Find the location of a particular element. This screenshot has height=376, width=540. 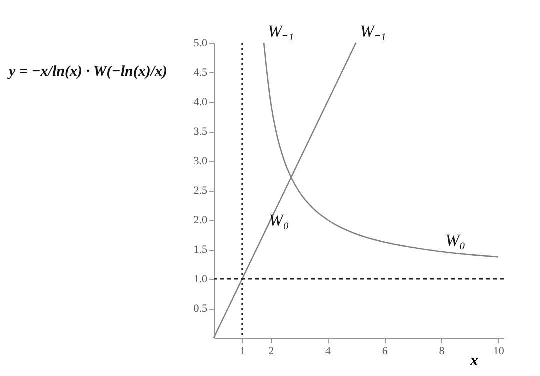

y-tick-label: 0.5 is located at coordinates (201, 309).